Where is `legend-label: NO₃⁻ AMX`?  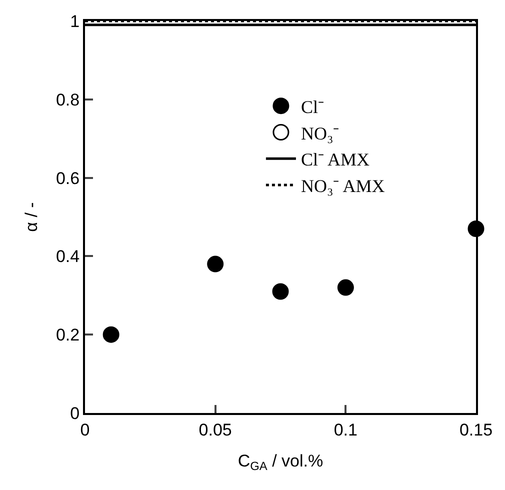
legend-label: NO₃⁻ AMX is located at coordinates (342, 186).